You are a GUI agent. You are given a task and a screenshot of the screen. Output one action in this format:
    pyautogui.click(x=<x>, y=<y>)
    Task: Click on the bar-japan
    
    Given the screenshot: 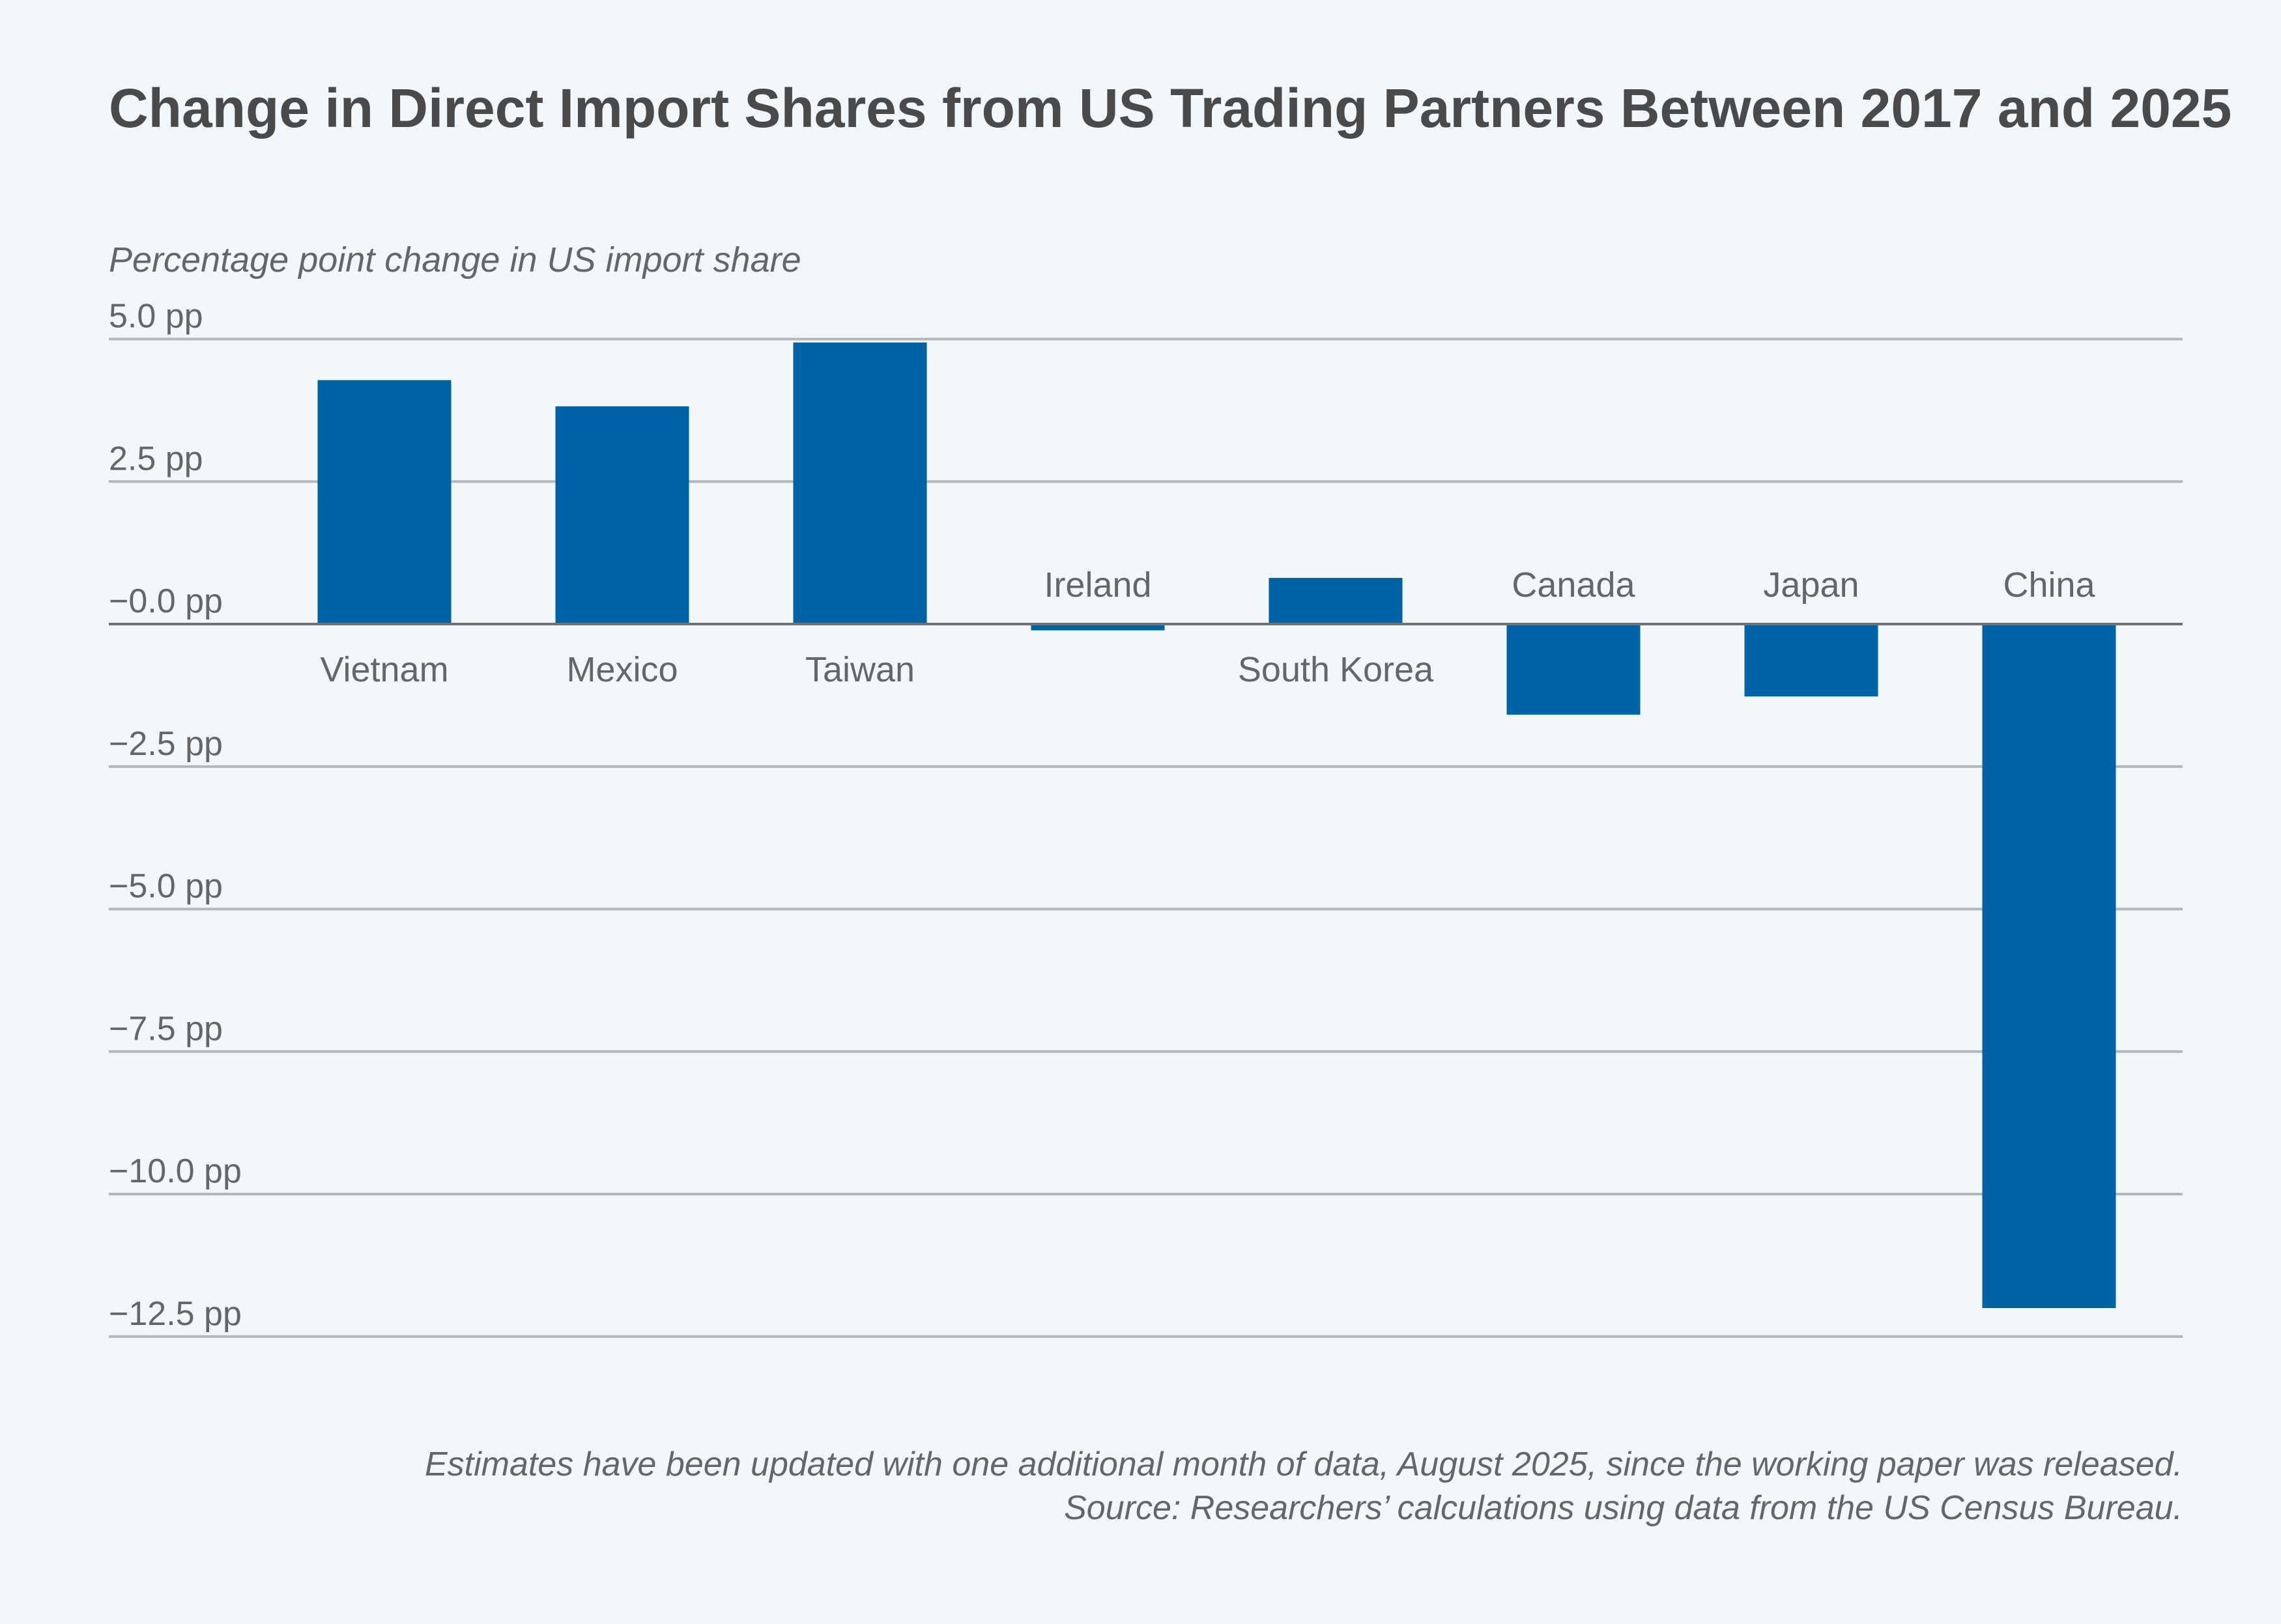 What is the action you would take?
    pyautogui.click(x=1811, y=660)
    